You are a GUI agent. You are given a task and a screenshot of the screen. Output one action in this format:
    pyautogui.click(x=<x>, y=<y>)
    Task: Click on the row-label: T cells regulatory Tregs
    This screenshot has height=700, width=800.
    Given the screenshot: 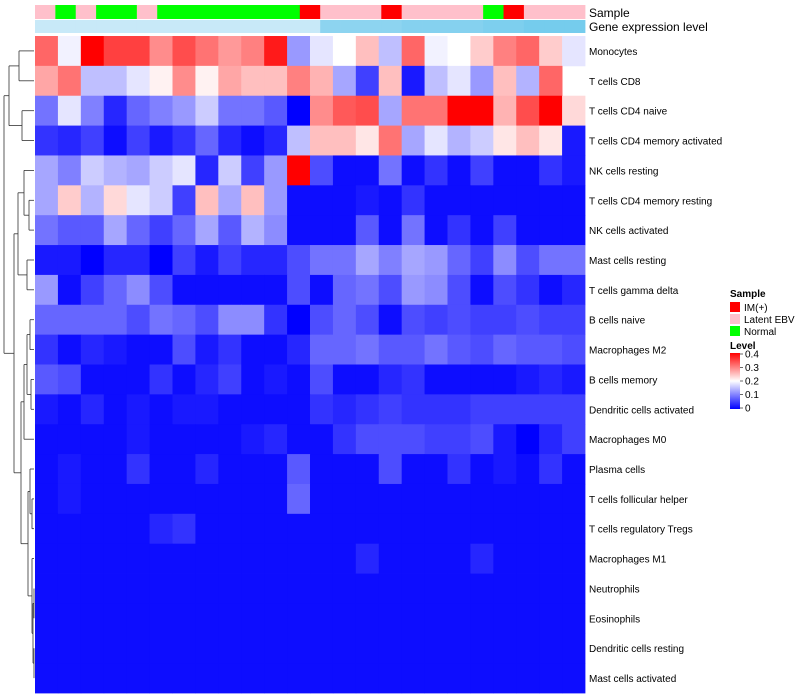 What is the action you would take?
    pyautogui.click(x=641, y=530)
    